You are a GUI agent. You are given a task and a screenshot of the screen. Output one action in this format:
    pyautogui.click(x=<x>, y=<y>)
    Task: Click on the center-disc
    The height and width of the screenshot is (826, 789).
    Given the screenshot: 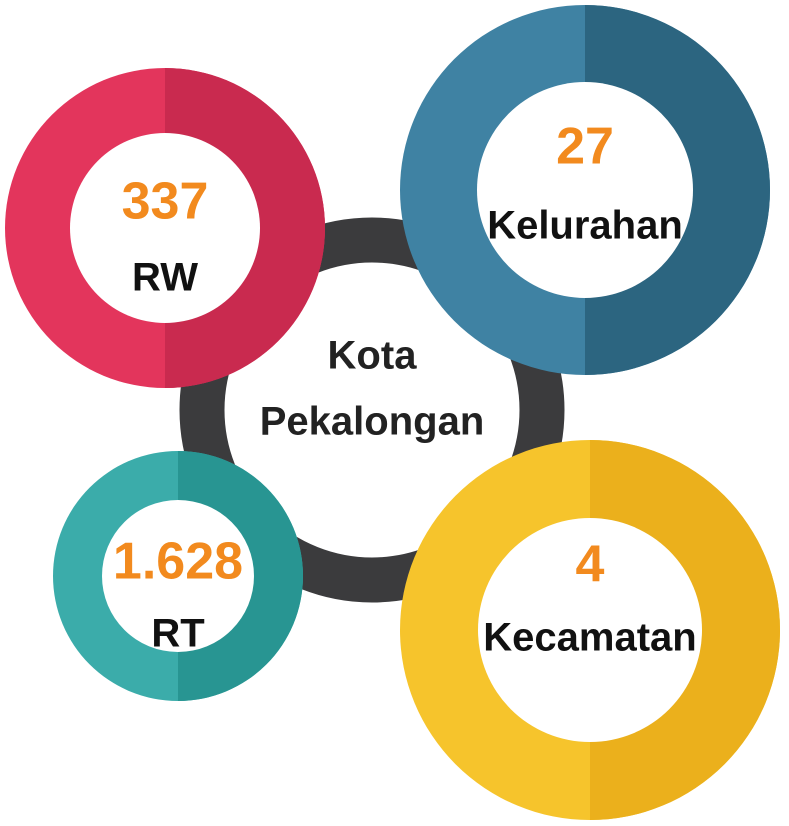 What is the action you would take?
    pyautogui.click(x=372, y=410)
    